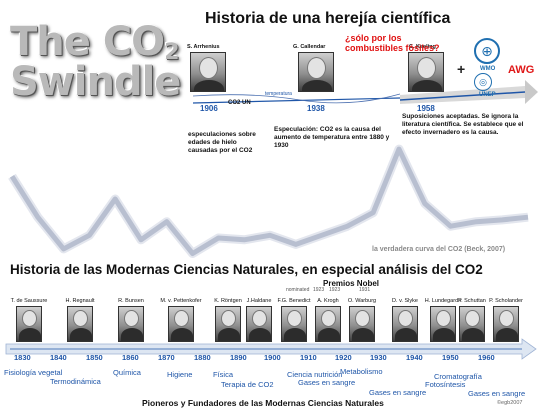  What do you see at coordinates (203, 47) in the screenshot?
I see `scientist-name-arrhenius: S. Arrhenius` at bounding box center [203, 47].